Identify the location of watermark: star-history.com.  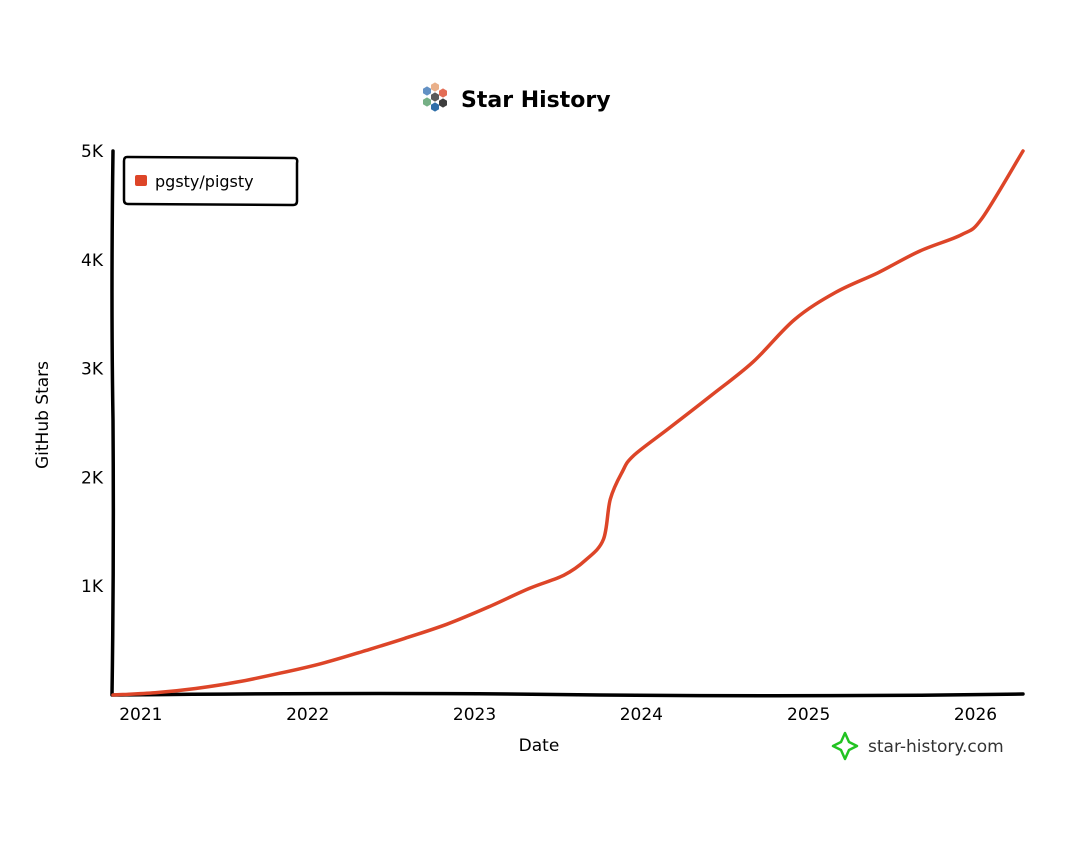
(917, 746).